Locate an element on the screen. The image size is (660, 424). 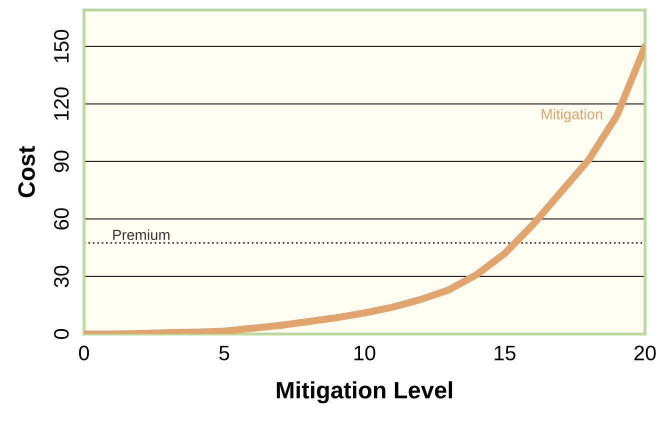
x-axis-title: Mitigation Level is located at coordinates (364, 392).